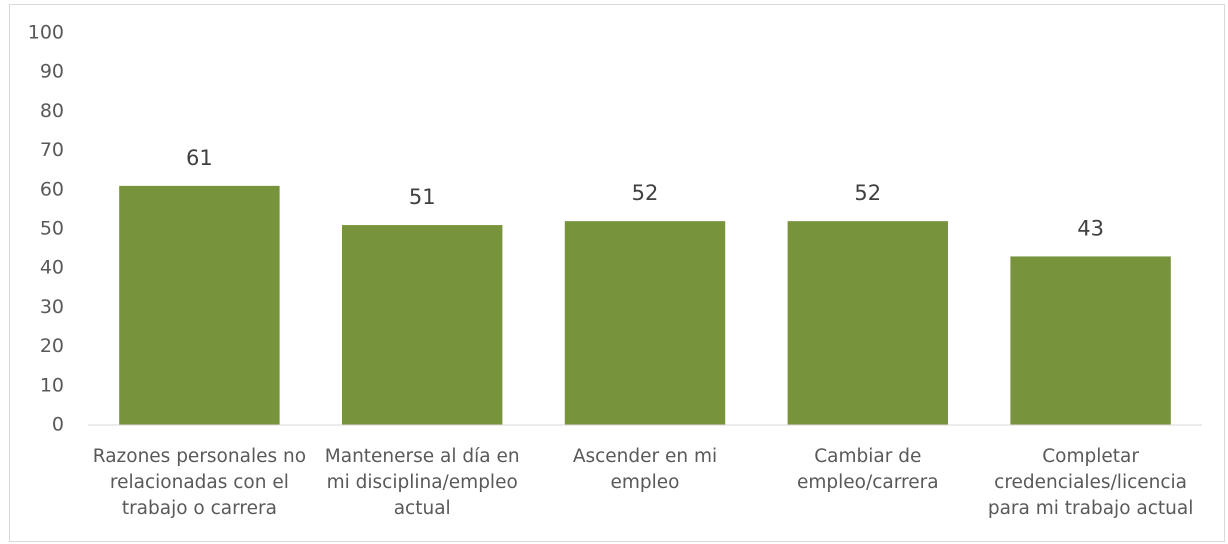 Image resolution: width=1228 pixels, height=544 pixels. Describe the element at coordinates (52, 72) in the screenshot. I see `y-tick-label: 90` at that location.